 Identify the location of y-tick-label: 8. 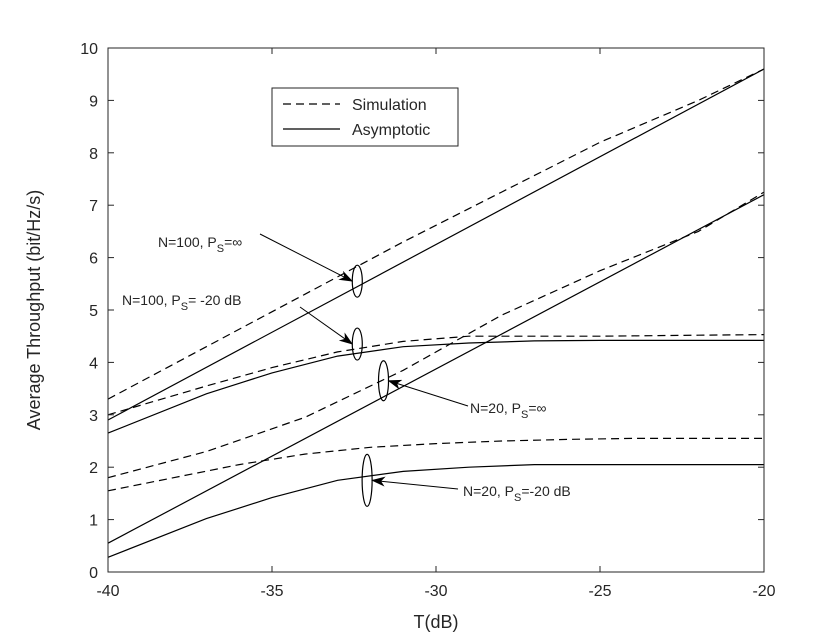
(93, 154).